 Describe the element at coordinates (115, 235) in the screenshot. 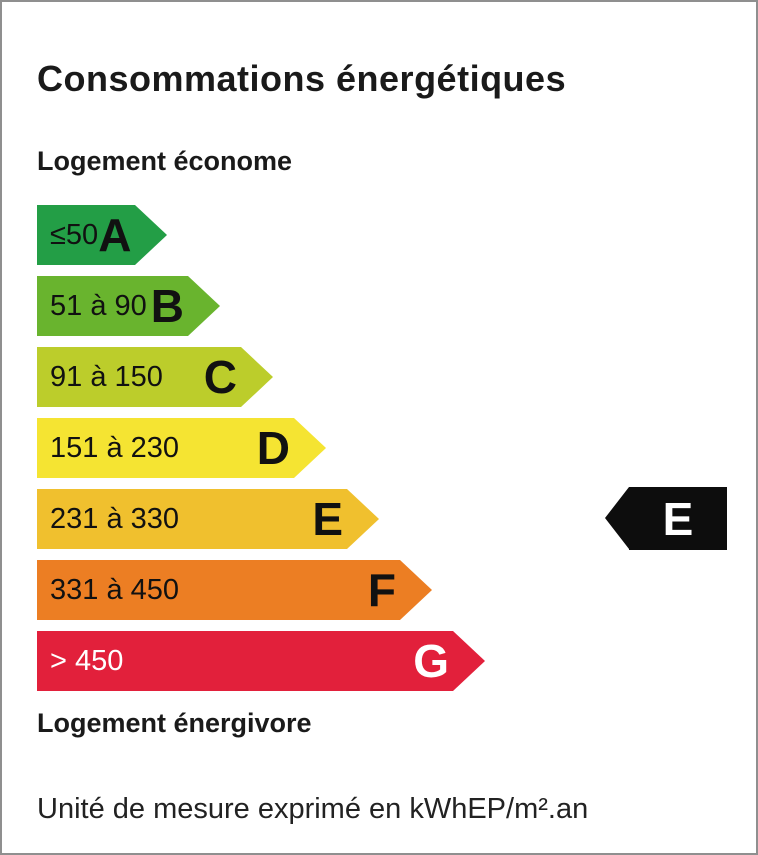

I see `energy-band-a-letter: A` at that location.